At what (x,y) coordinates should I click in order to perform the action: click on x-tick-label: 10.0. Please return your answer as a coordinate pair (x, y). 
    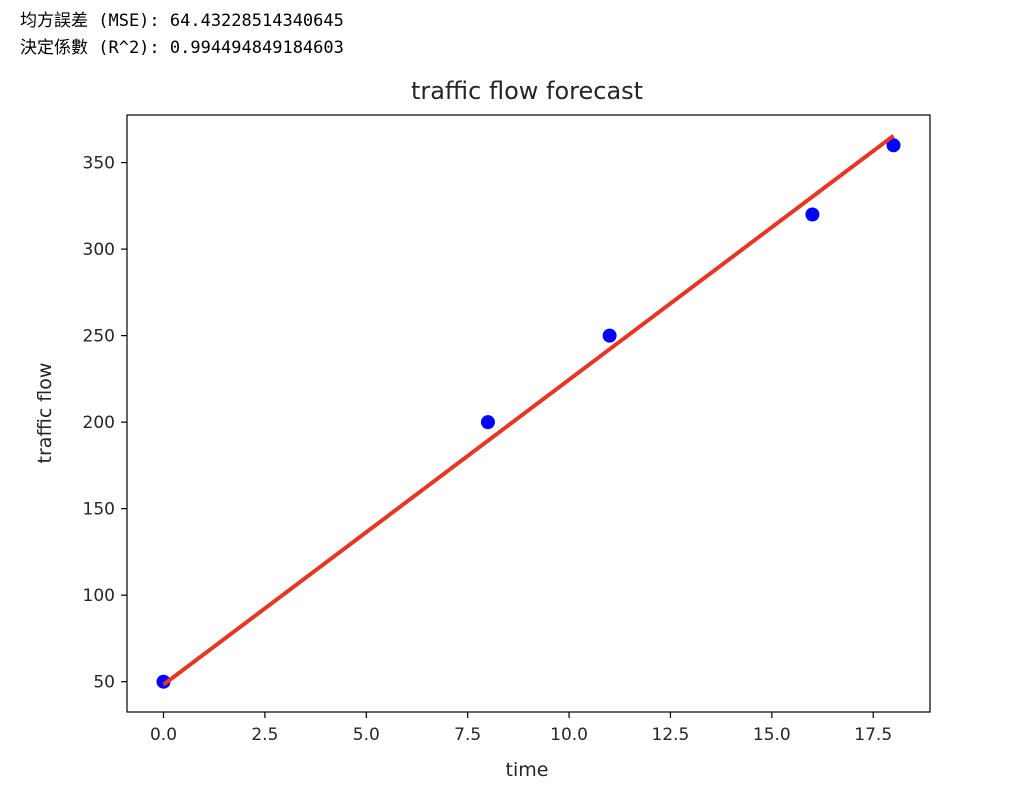
    Looking at the image, I should click on (569, 735).